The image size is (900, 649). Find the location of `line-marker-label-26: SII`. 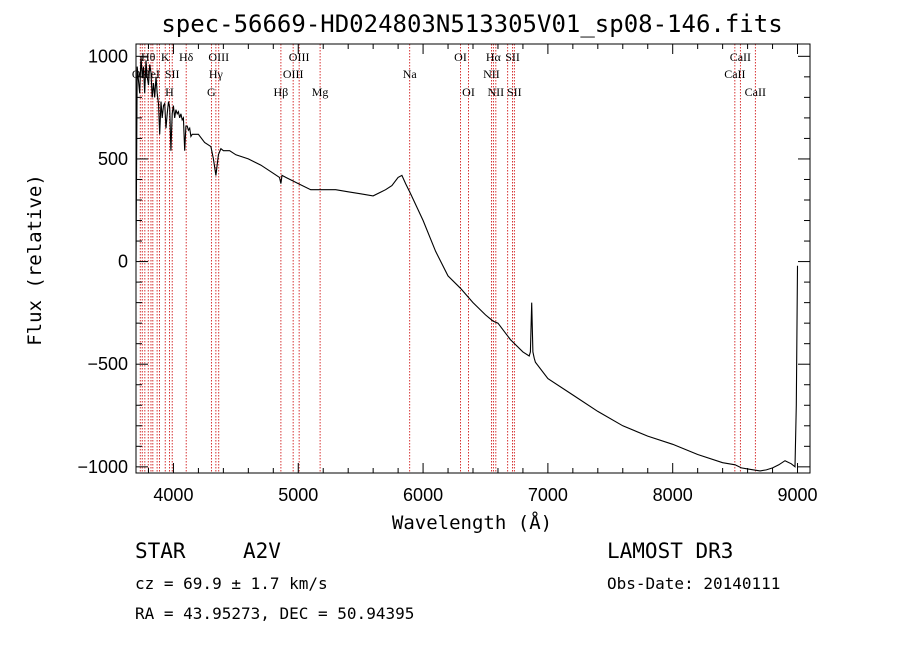

line-marker-label-26: SII is located at coordinates (512, 57).